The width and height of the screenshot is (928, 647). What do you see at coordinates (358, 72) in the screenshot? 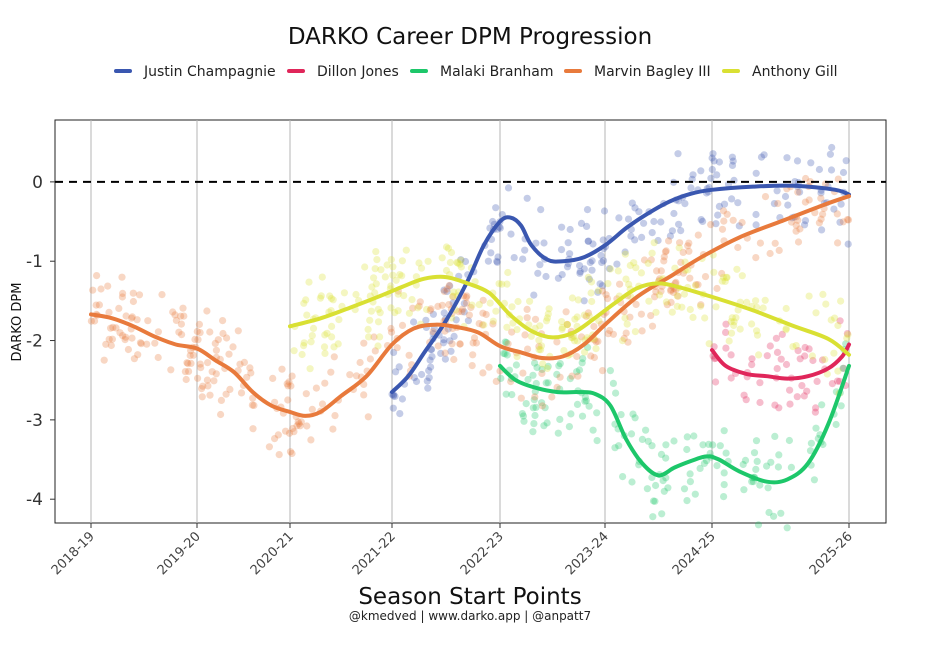
I see `legend-label-dillon-jones: Dillon Jones` at bounding box center [358, 72].